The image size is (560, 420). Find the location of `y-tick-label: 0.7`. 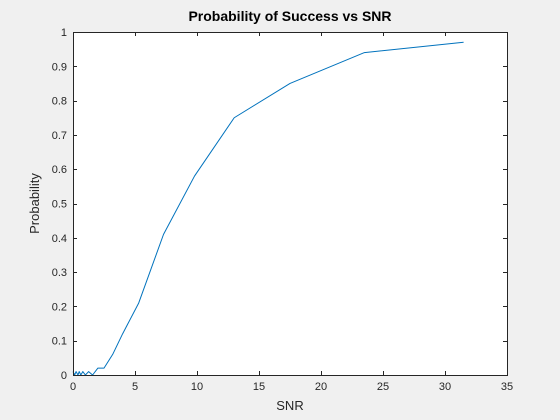

y-tick-label: 0.7 is located at coordinates (59, 136).